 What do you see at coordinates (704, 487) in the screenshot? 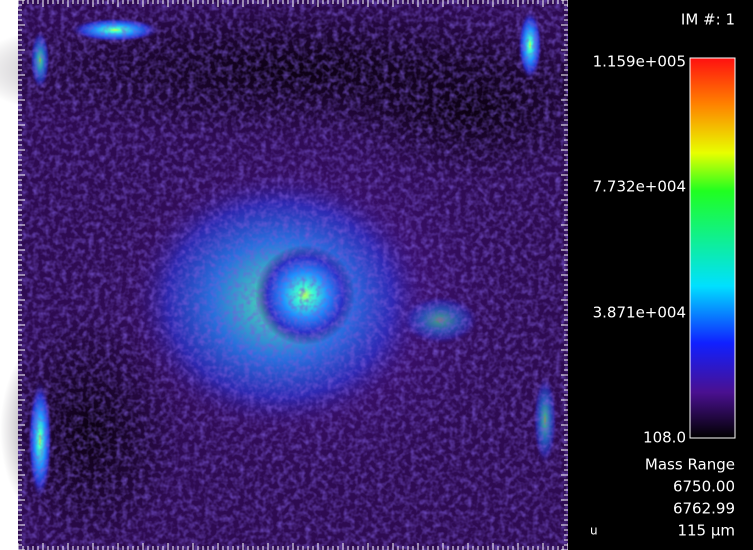
I see `mass-range-from: 6750.00` at bounding box center [704, 487].